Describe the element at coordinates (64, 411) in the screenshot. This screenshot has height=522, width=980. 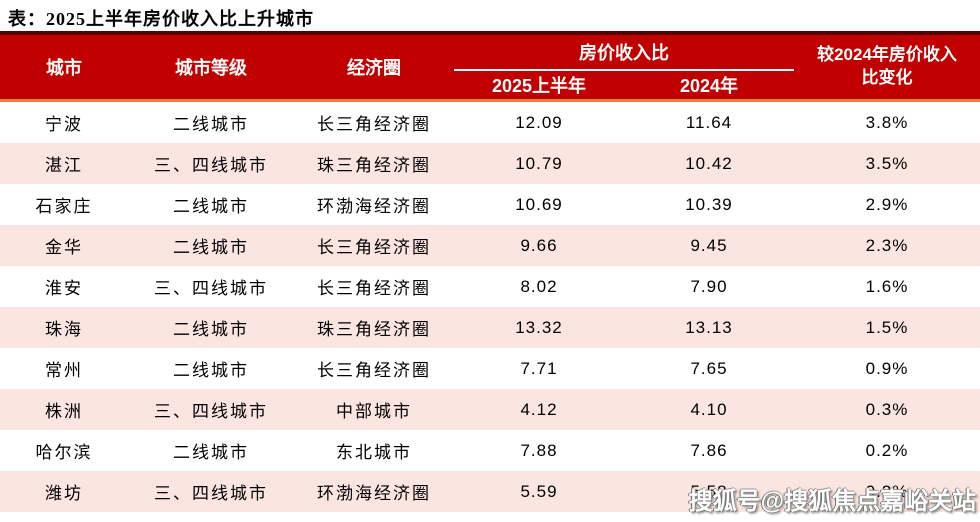
I see `cell-city: 株洲` at that location.